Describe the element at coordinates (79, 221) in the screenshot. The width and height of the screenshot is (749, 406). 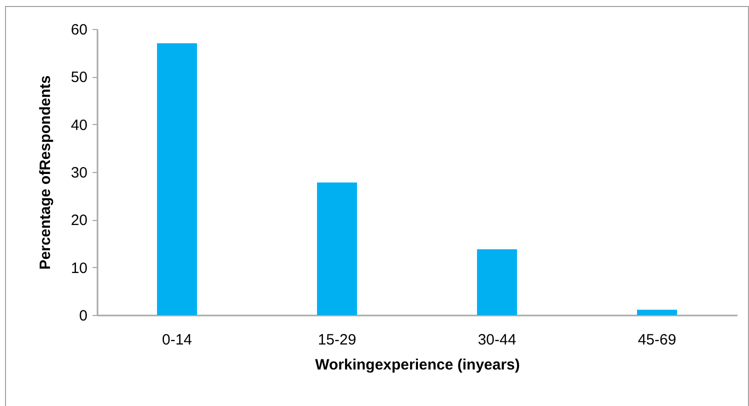
I see `y-tick-label: 20` at that location.